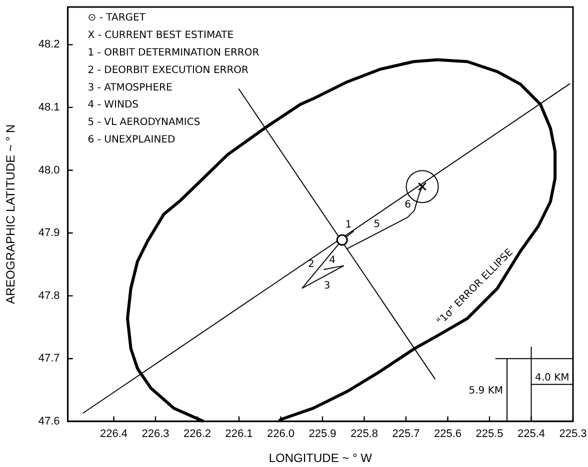 The height and width of the screenshot is (467, 588). Describe the element at coordinates (144, 122) in the screenshot. I see `annotation: 5 - VL AERODYNAMICS` at that location.